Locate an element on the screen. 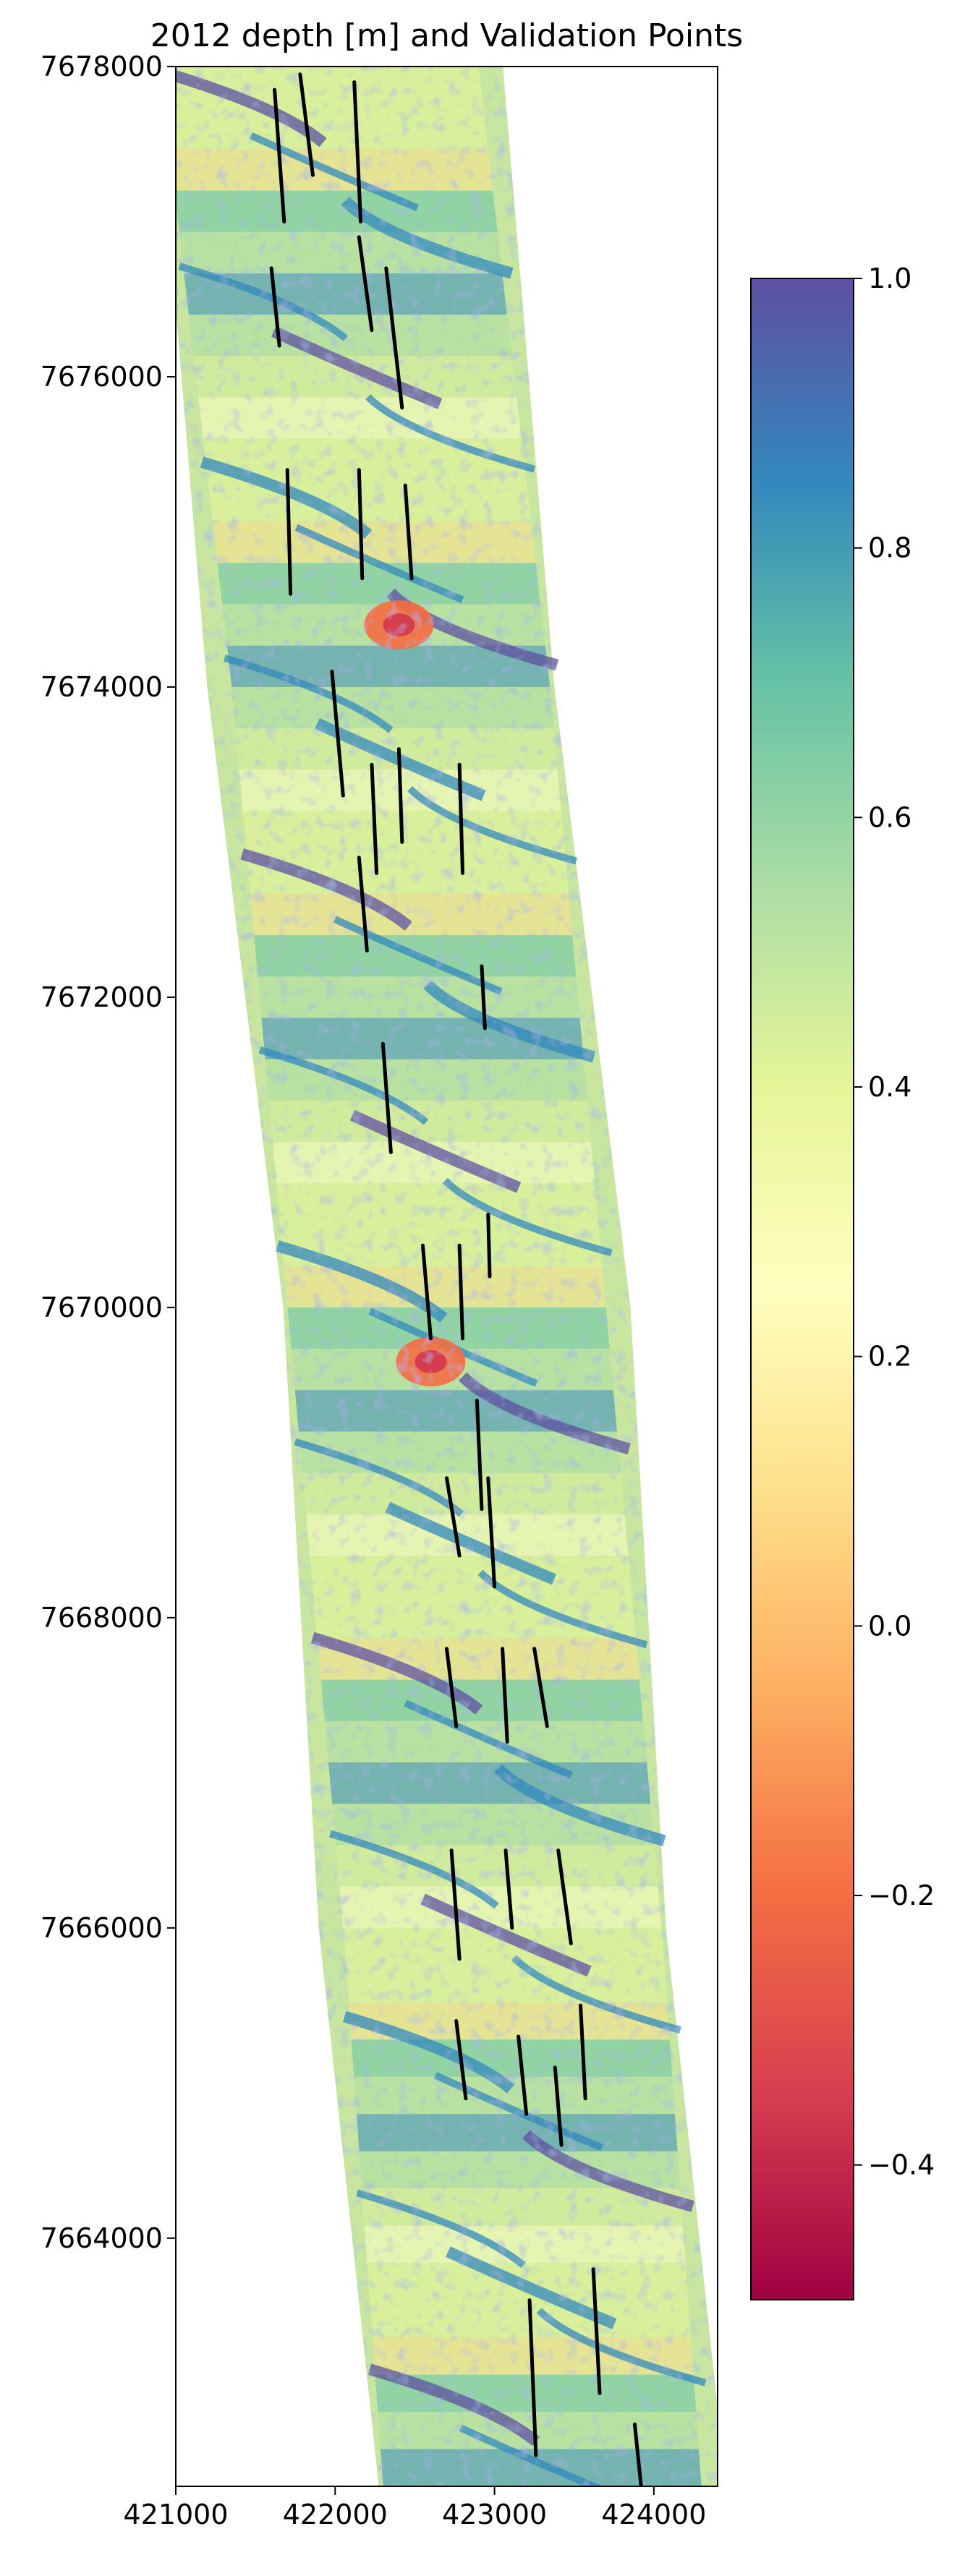  y-tick-label: 7664000 is located at coordinates (102, 2238).